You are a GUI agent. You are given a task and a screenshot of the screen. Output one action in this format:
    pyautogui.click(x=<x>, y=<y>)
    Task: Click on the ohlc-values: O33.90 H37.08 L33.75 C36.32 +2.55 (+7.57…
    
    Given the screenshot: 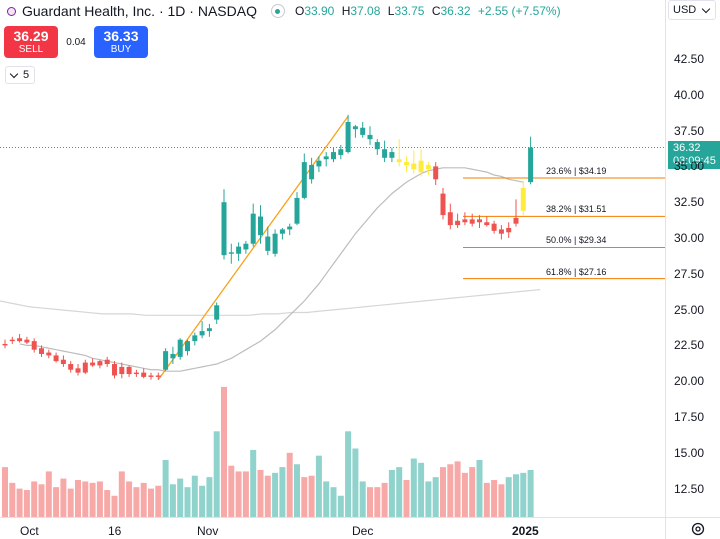 What is the action you would take?
    pyautogui.click(x=427, y=11)
    